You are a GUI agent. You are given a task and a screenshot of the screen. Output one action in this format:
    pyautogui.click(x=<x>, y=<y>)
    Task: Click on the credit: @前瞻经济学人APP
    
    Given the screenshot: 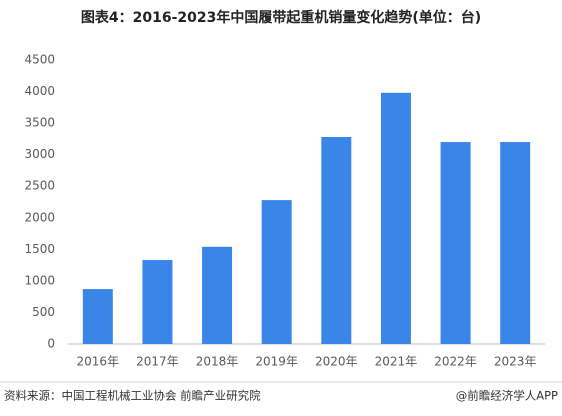 What is the action you would take?
    pyautogui.click(x=507, y=396)
    